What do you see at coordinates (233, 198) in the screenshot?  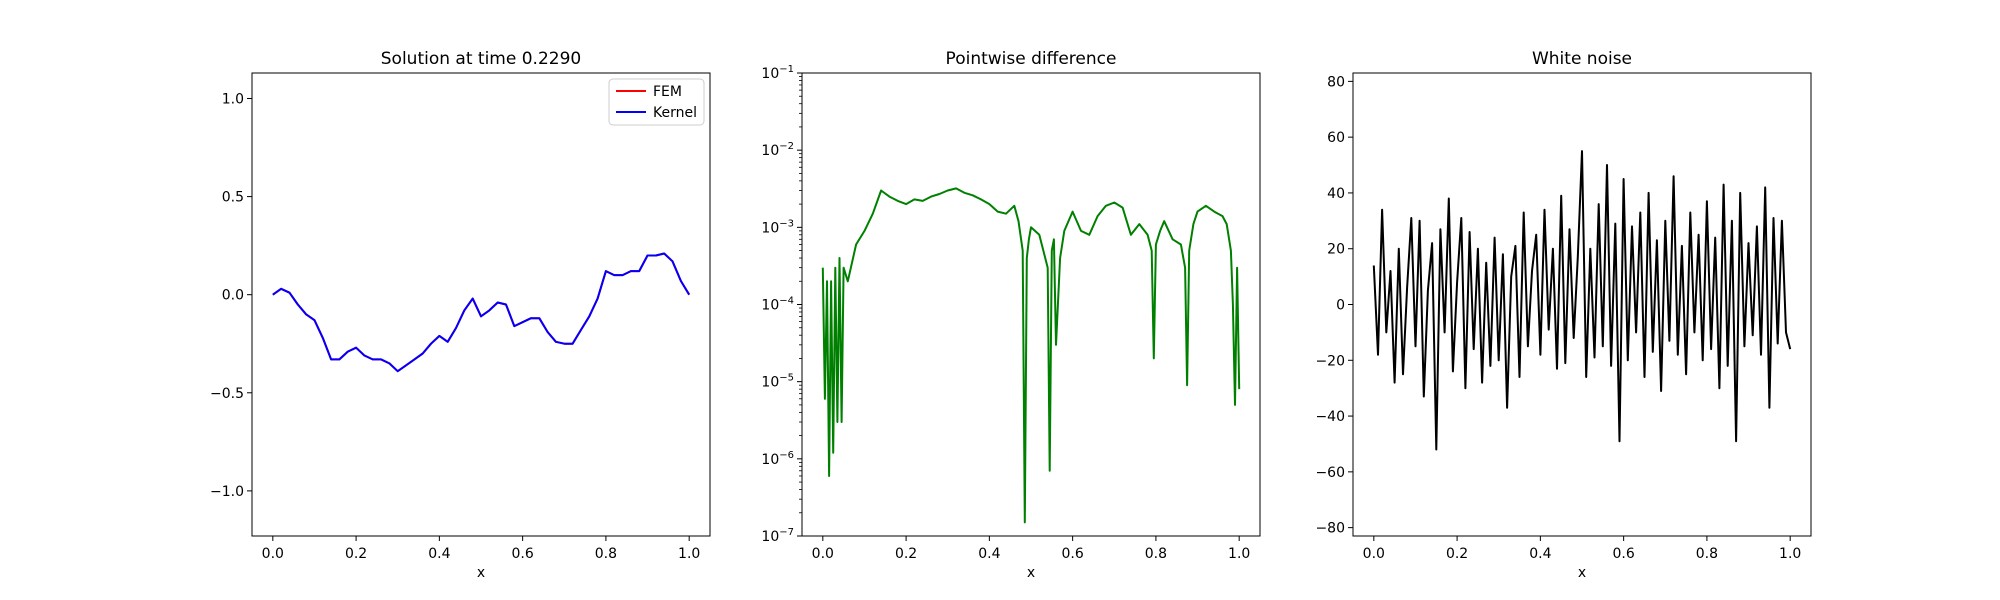 I see `y-tick-label: 0.5` at bounding box center [233, 198].